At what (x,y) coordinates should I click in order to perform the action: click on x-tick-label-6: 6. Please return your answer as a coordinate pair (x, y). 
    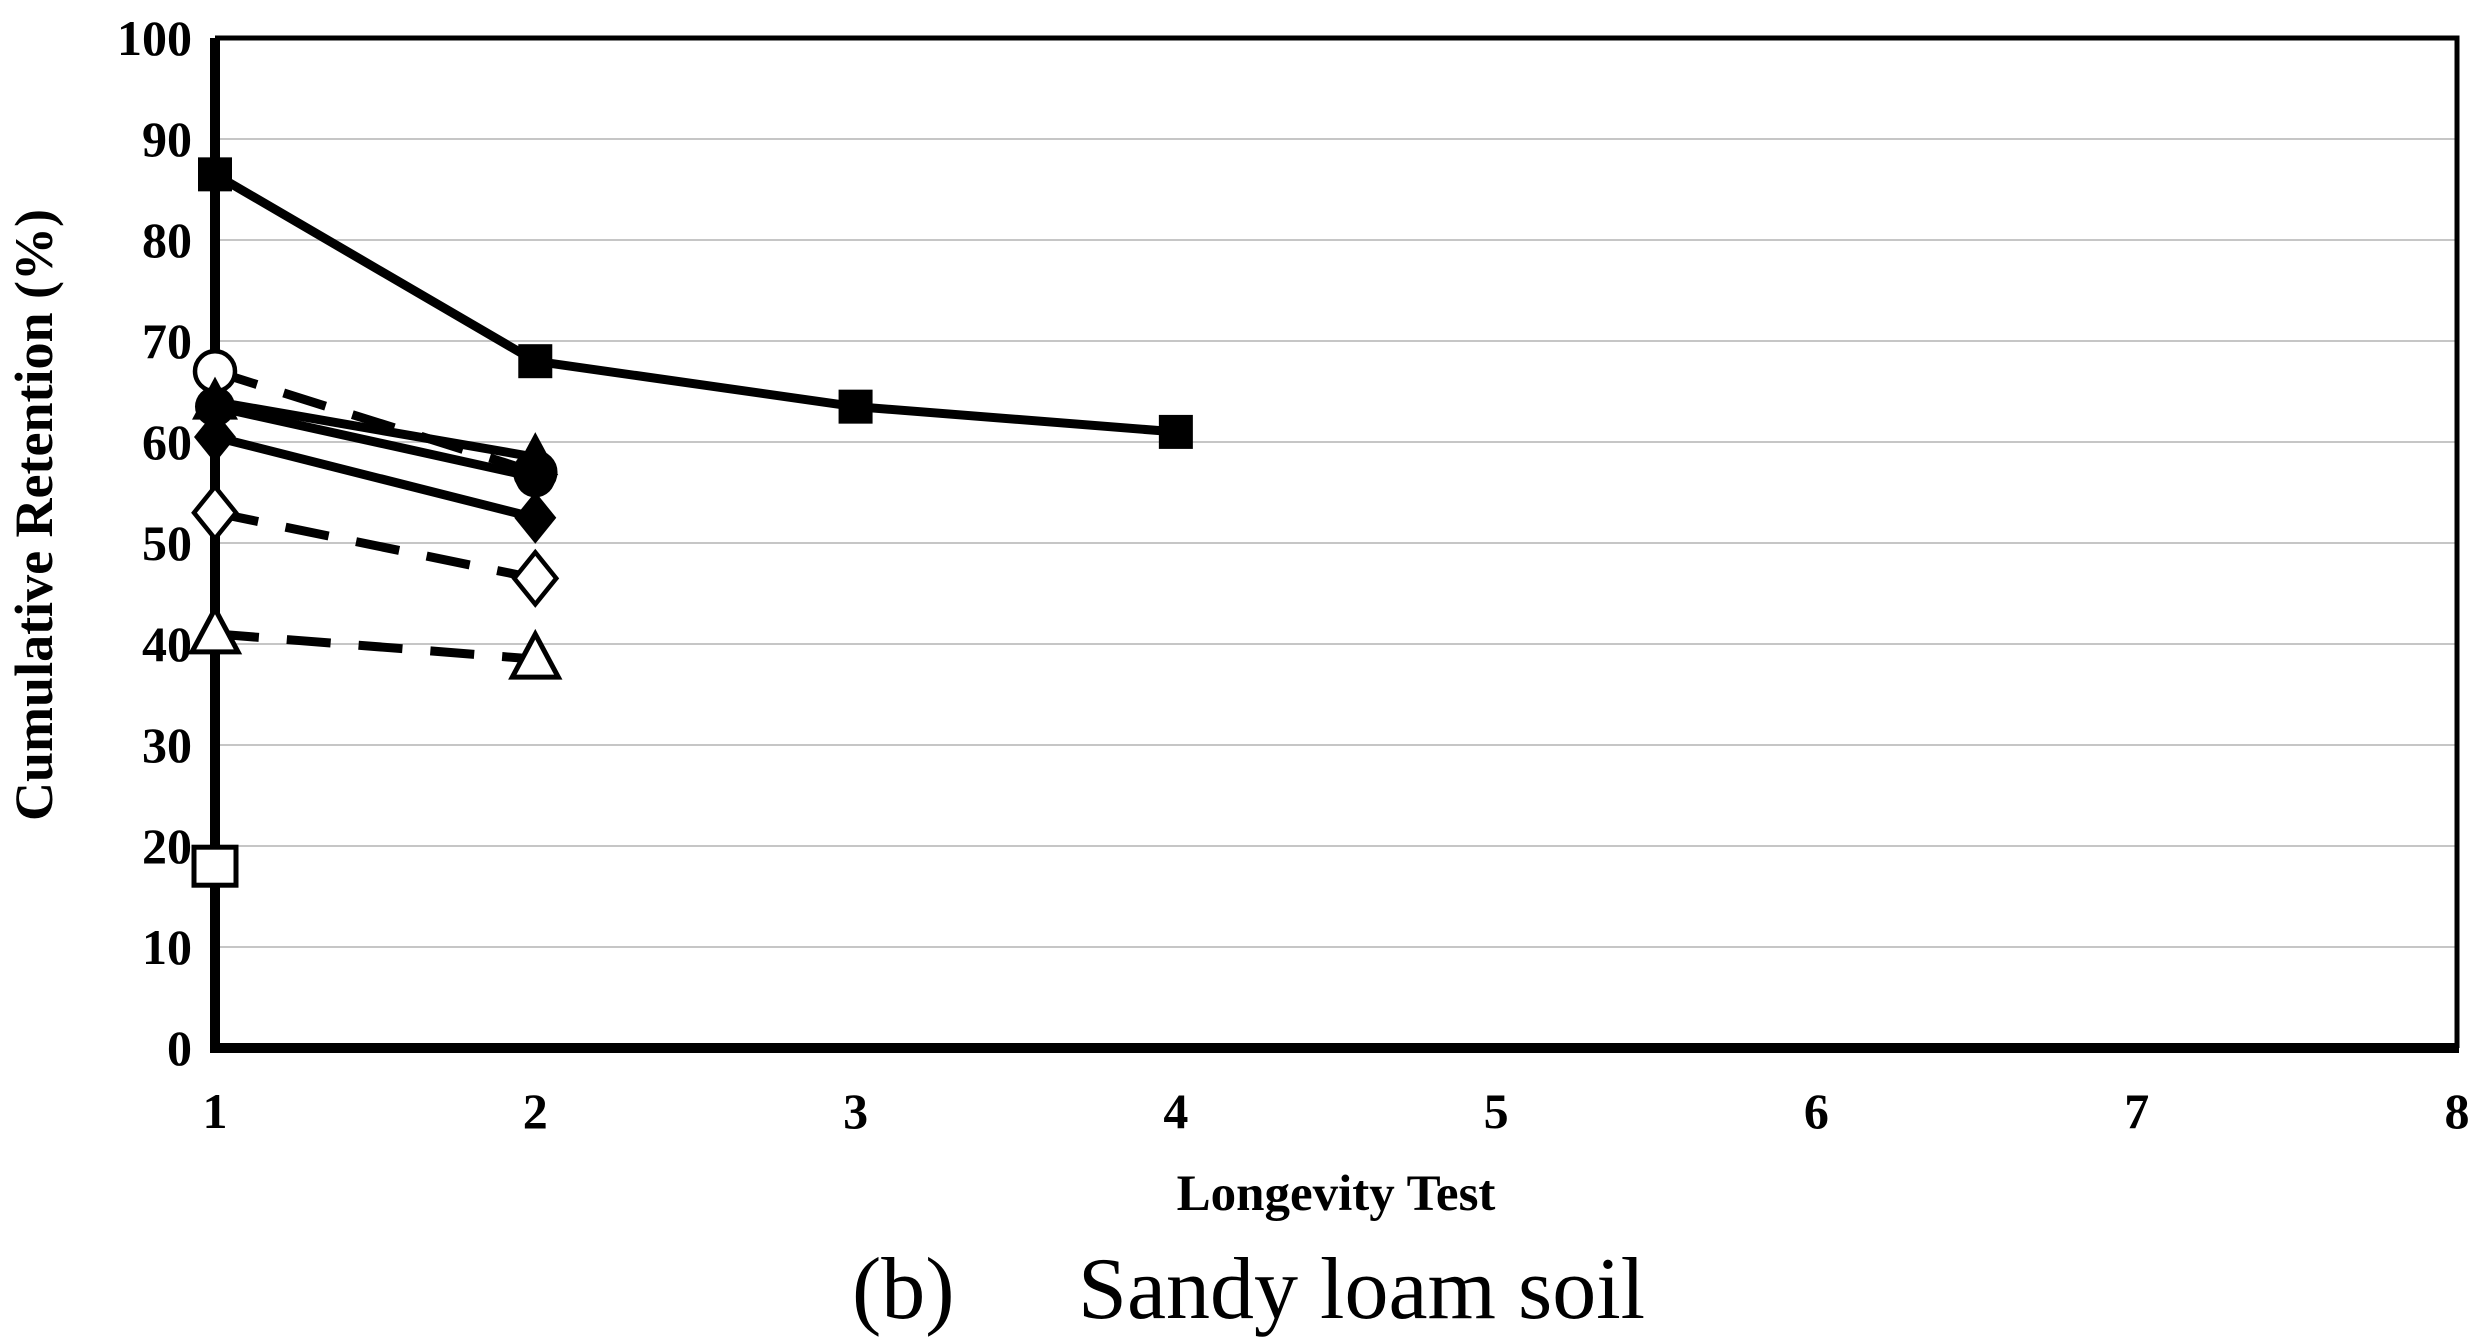
    Looking at the image, I should click on (1816, 1111).